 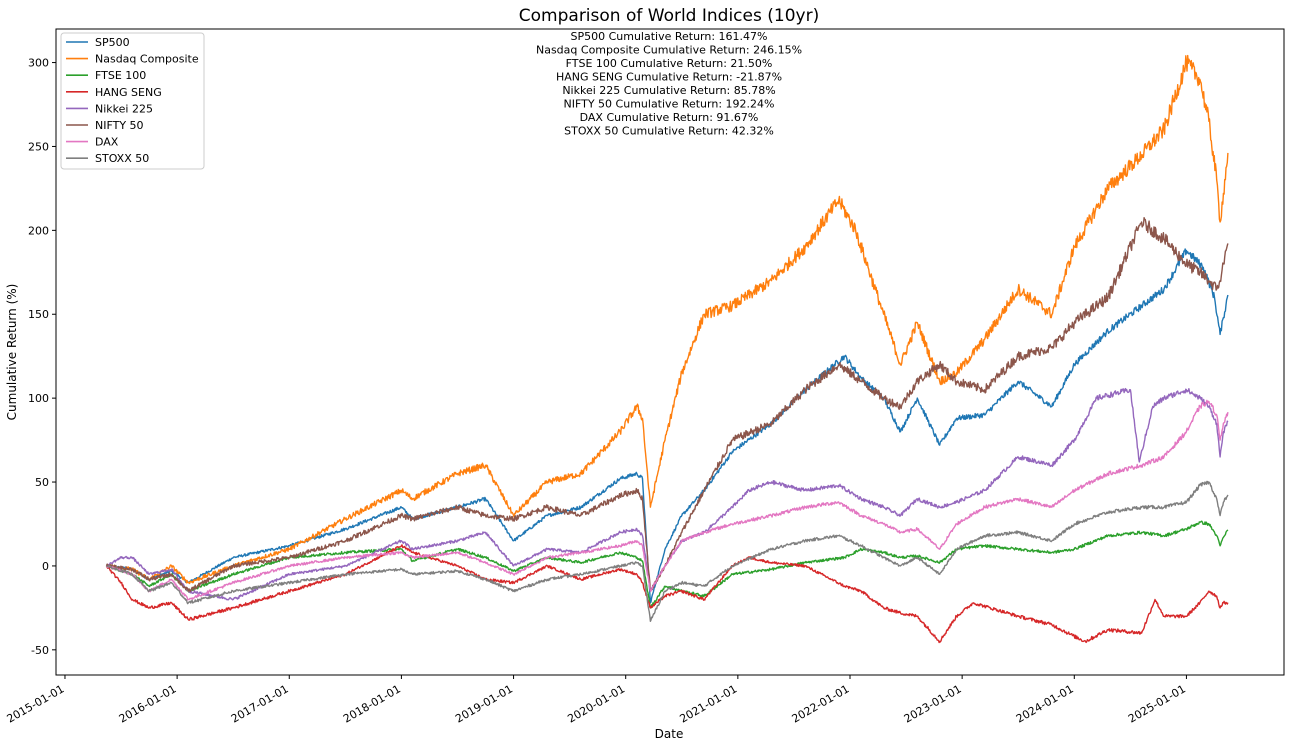 I want to click on annotation-line: Nikkei 225 Cumulative Return: 85.78%, so click(x=668, y=90).